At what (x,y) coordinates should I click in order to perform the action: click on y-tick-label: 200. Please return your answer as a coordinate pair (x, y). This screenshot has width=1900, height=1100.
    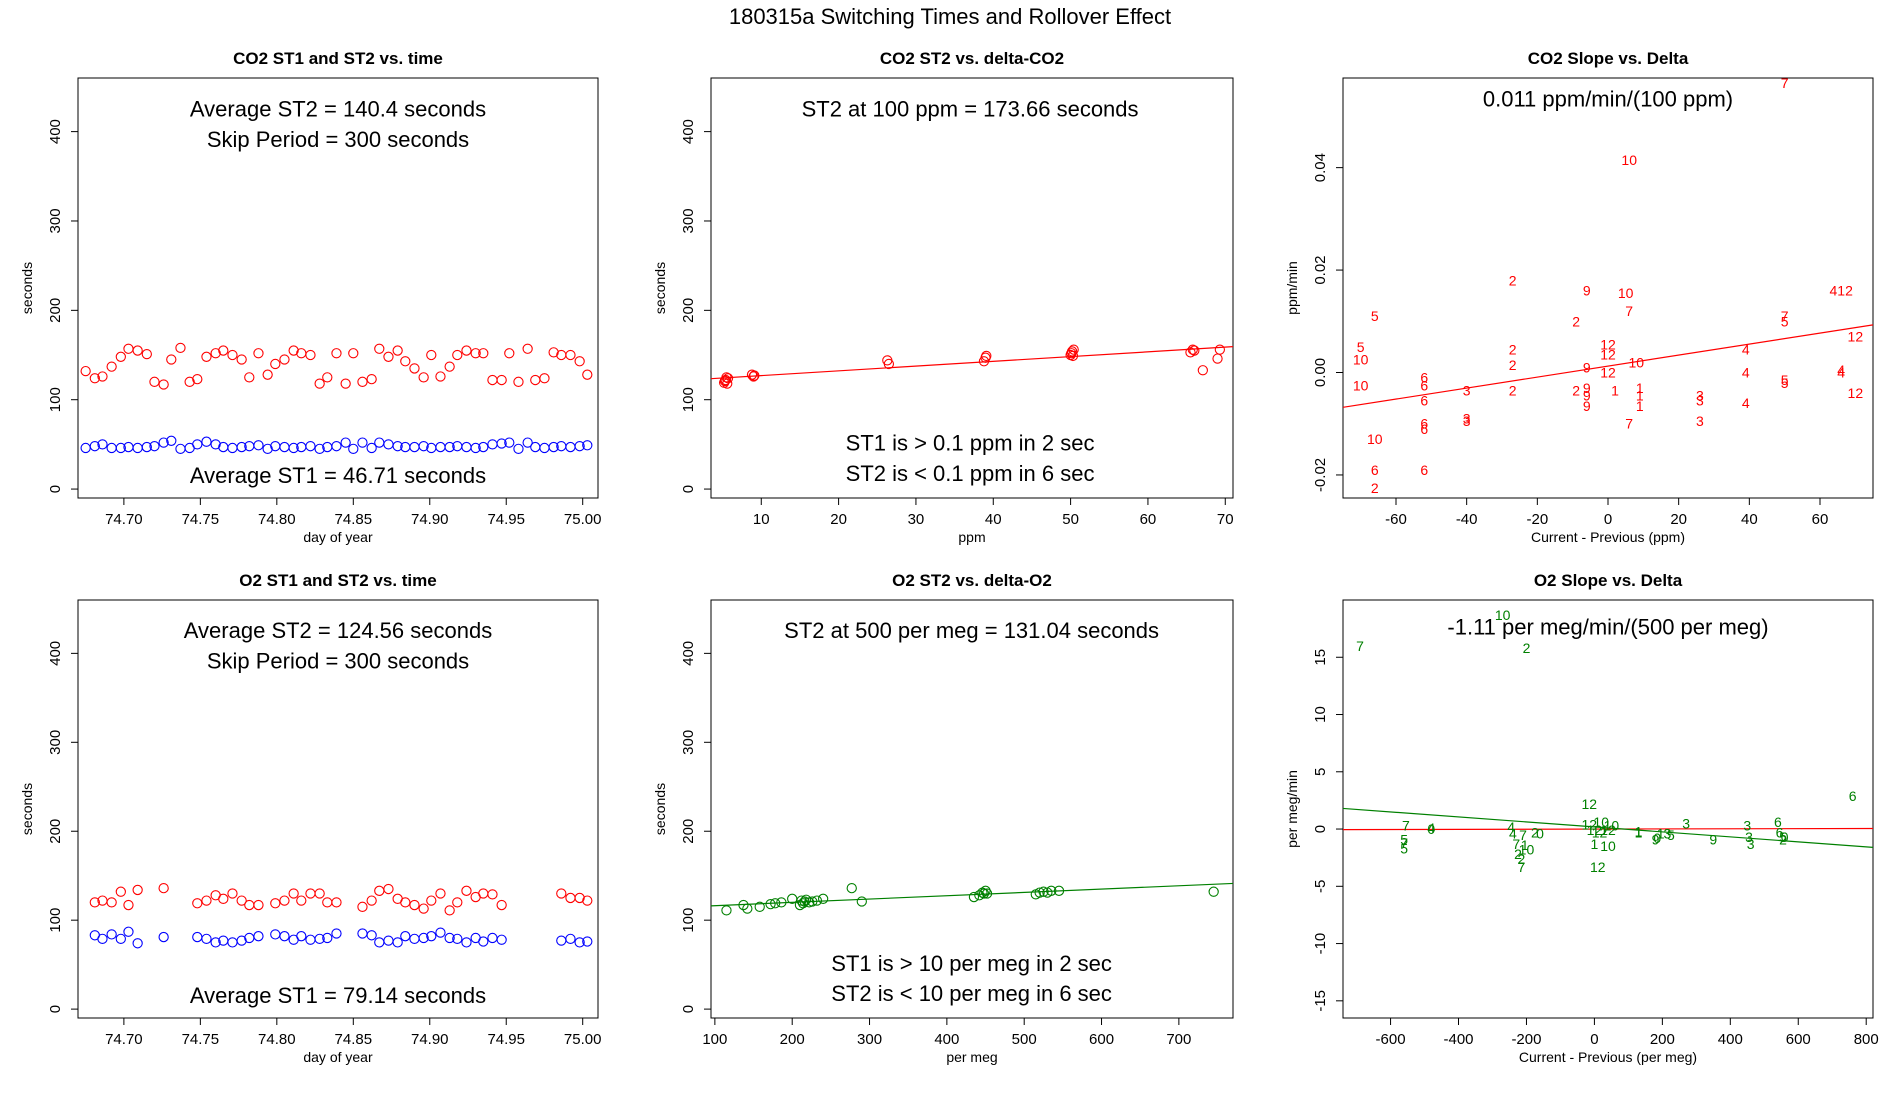
    Looking at the image, I should click on (55, 831).